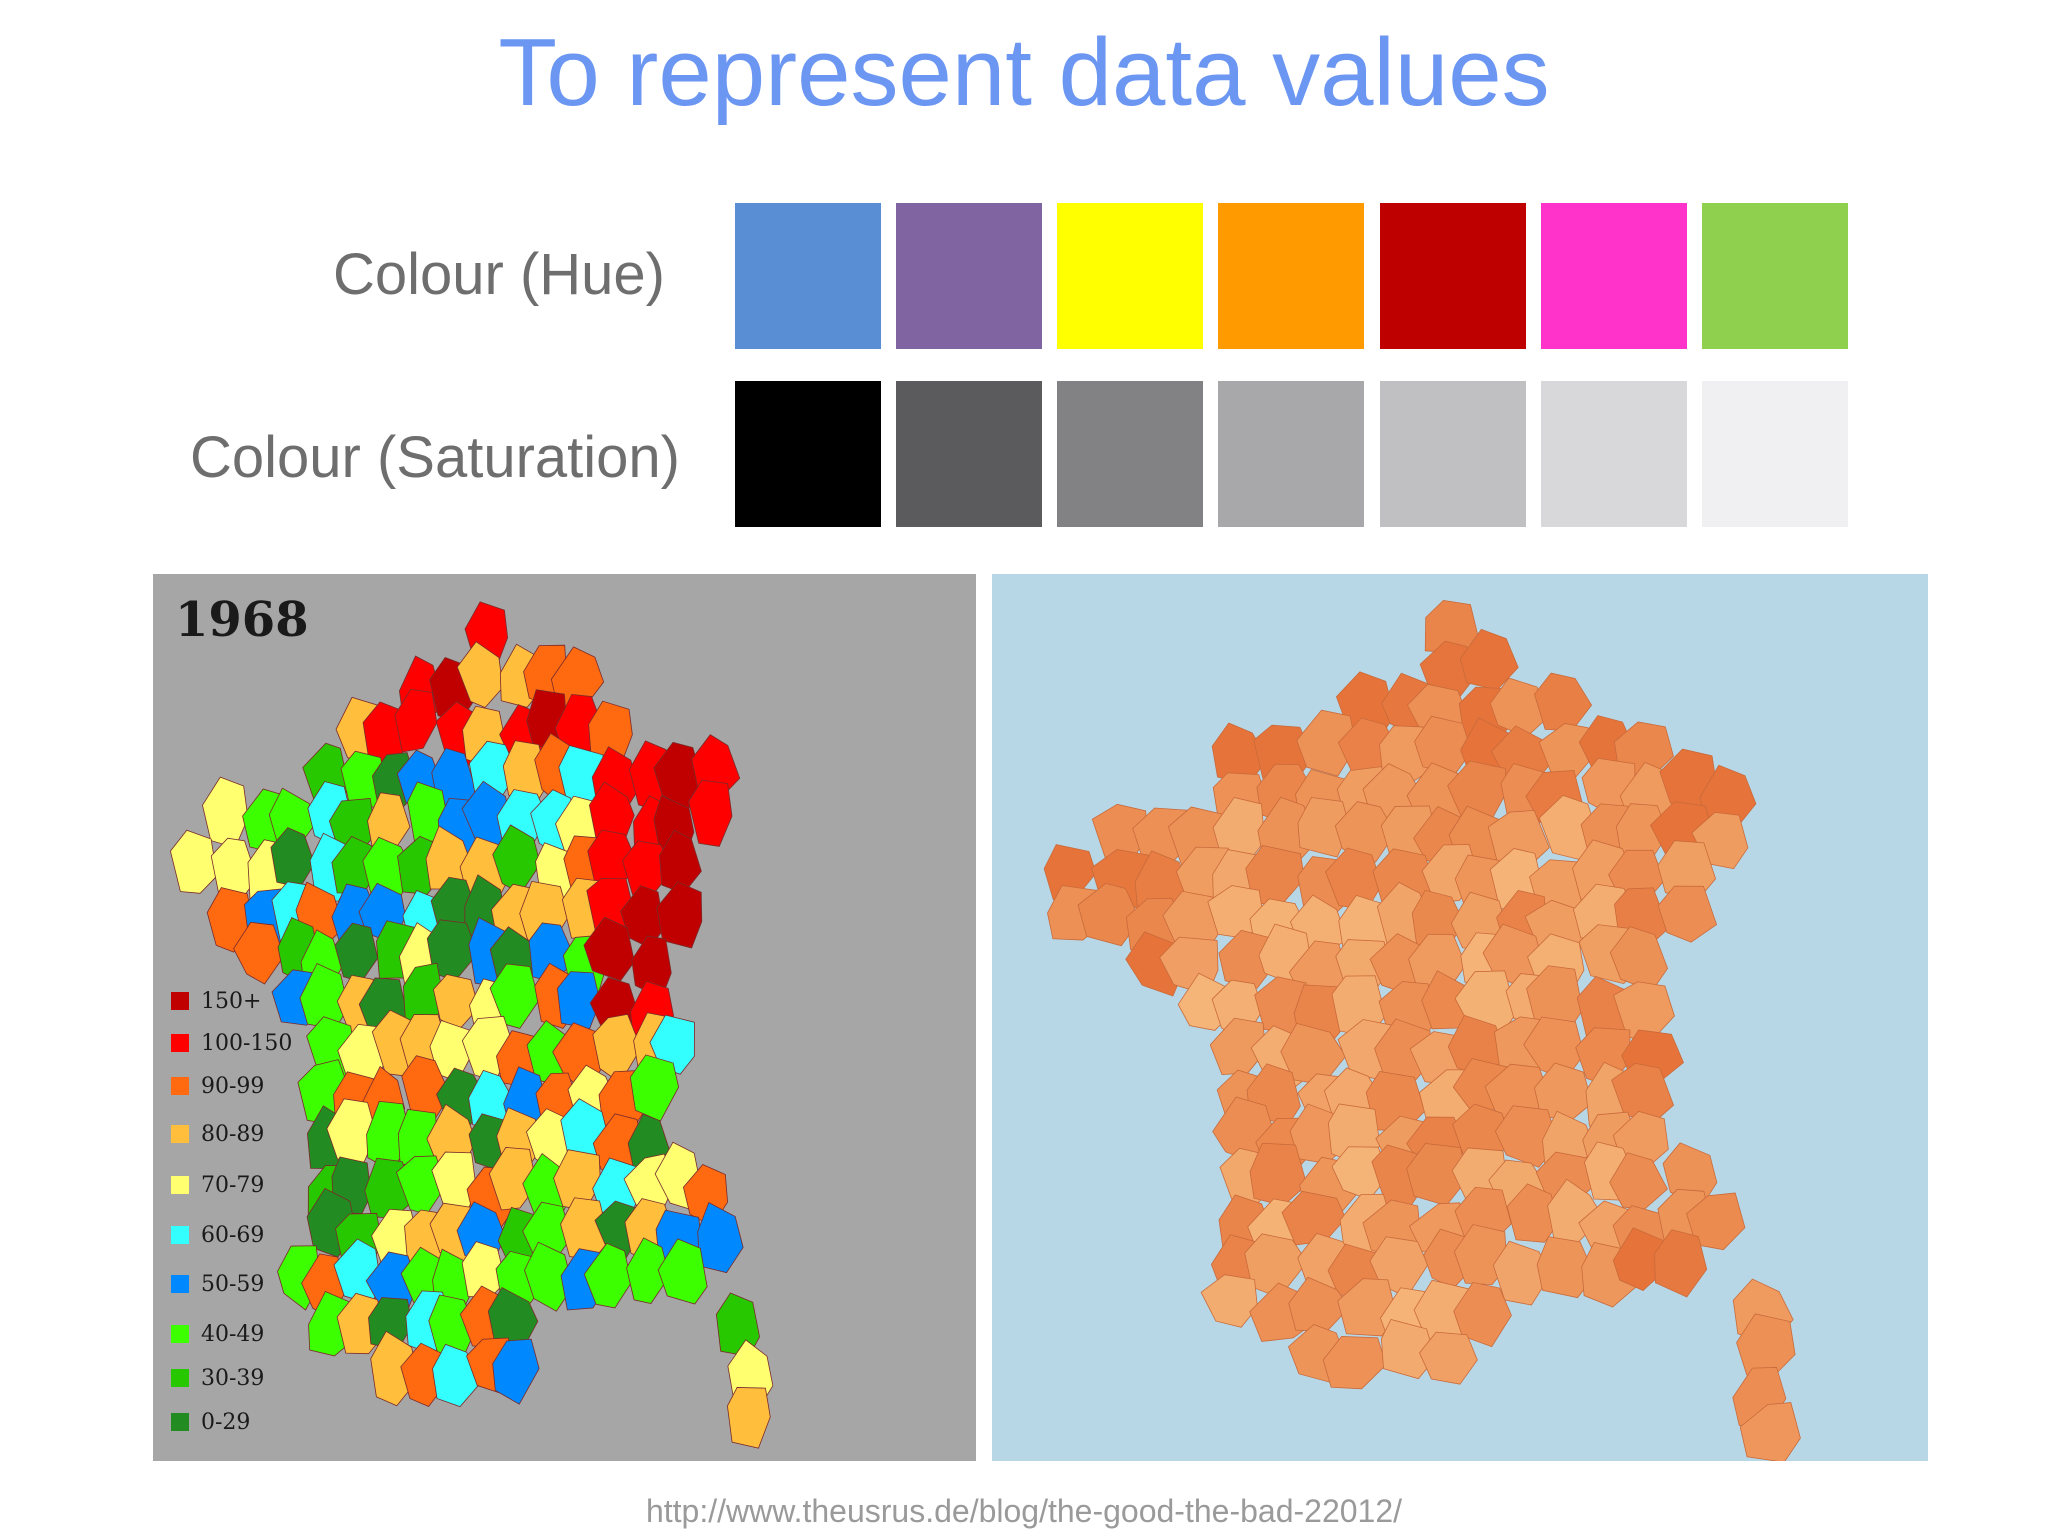  I want to click on legend-label: 70-79, so click(233, 1185).